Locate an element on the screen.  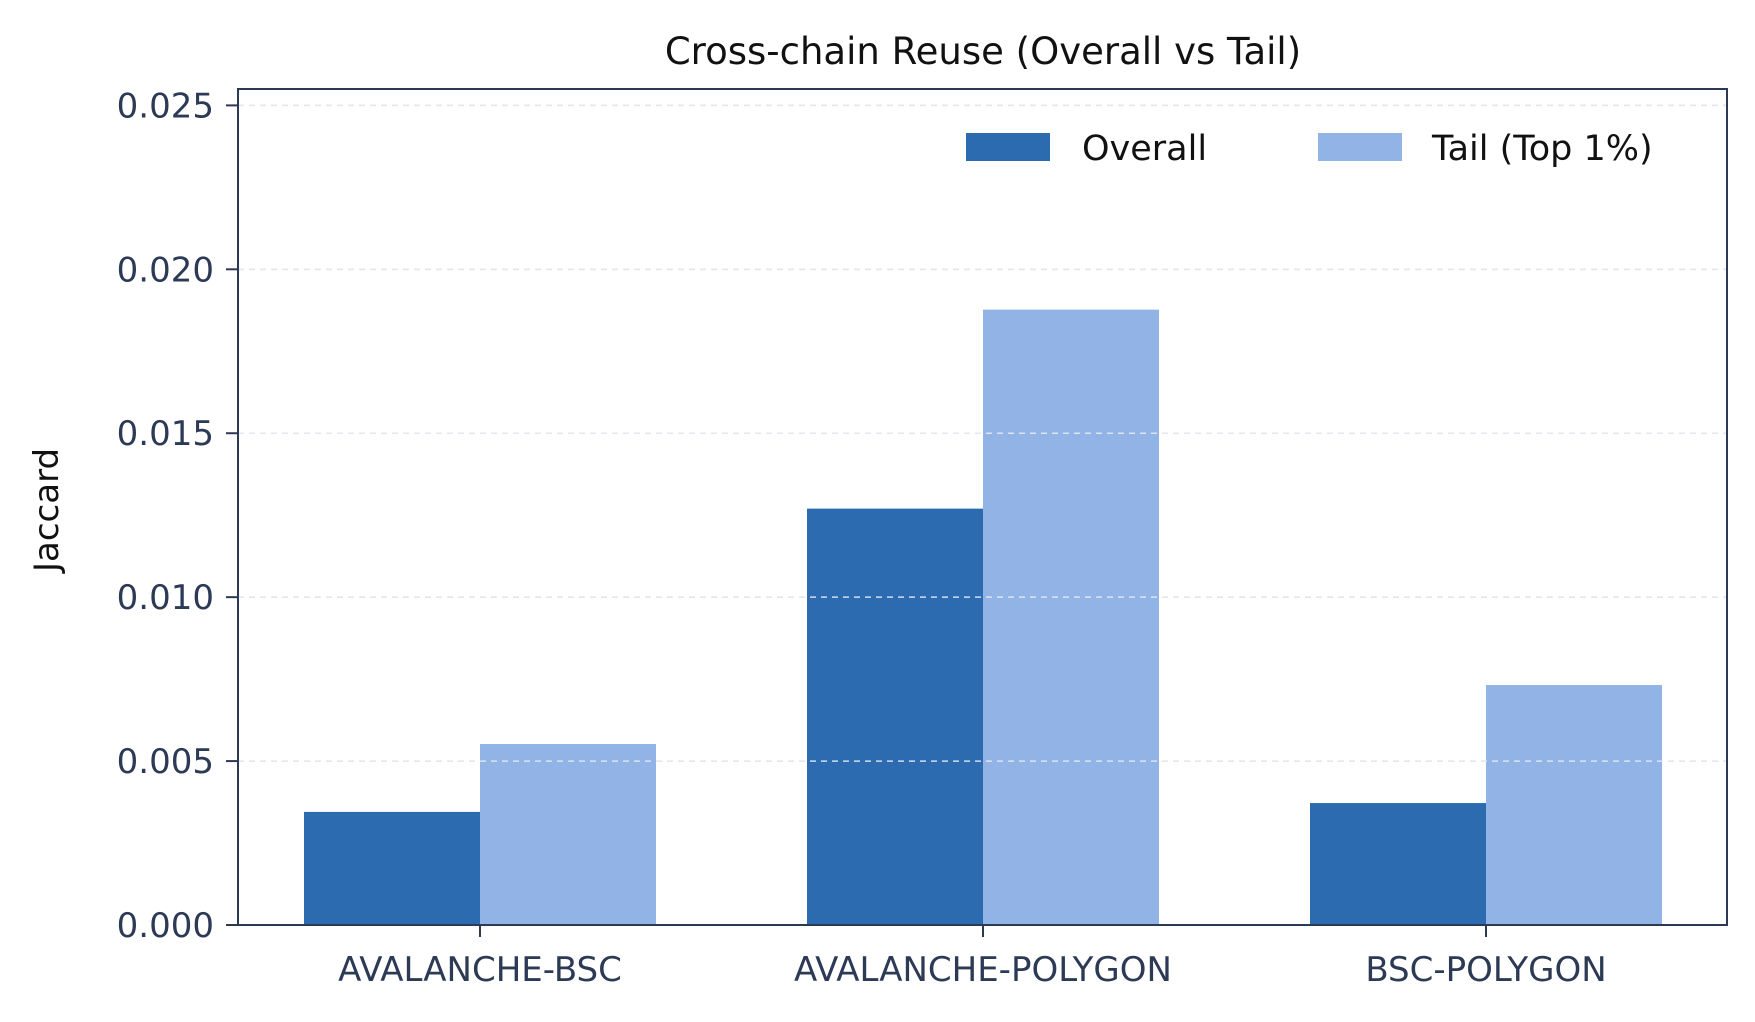
x-tick-label: AVALANCHE-BSC is located at coordinates (480, 970).